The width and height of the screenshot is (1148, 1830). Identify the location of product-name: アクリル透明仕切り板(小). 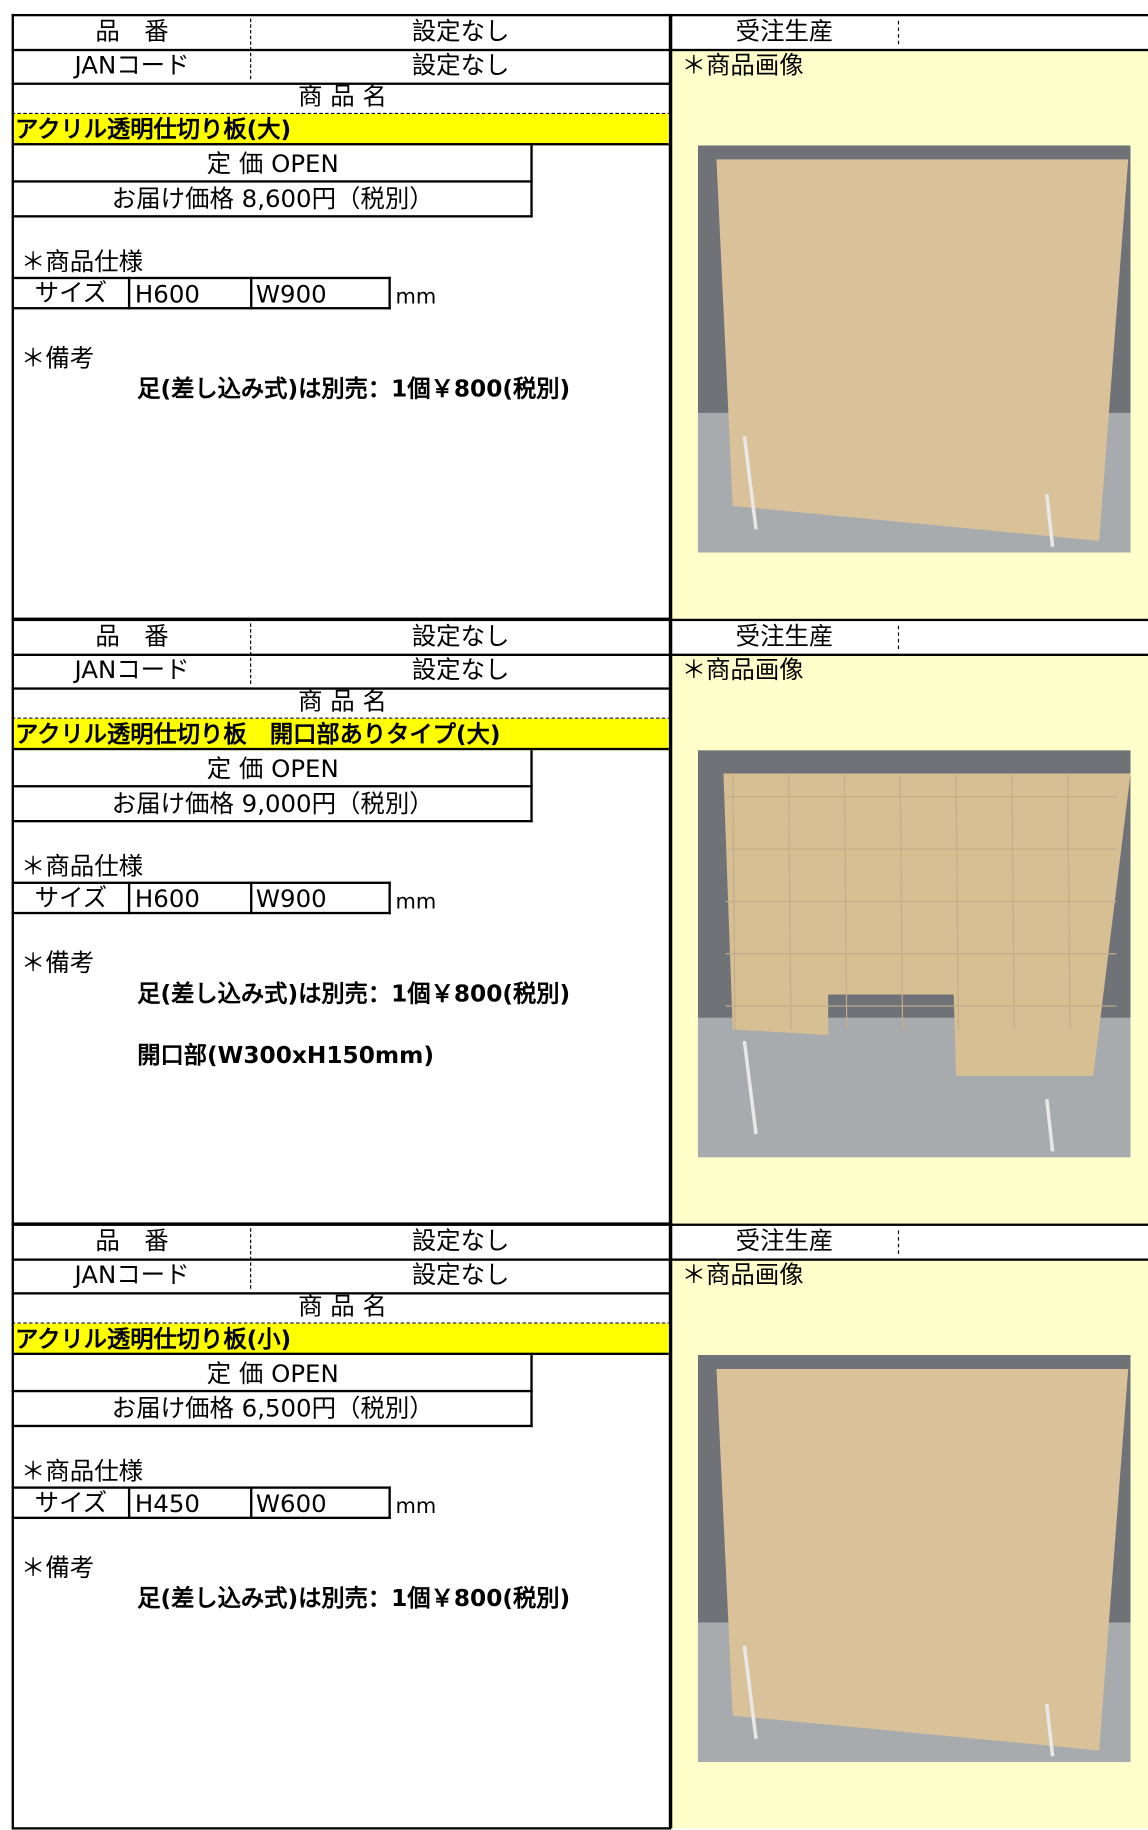
(153, 1338).